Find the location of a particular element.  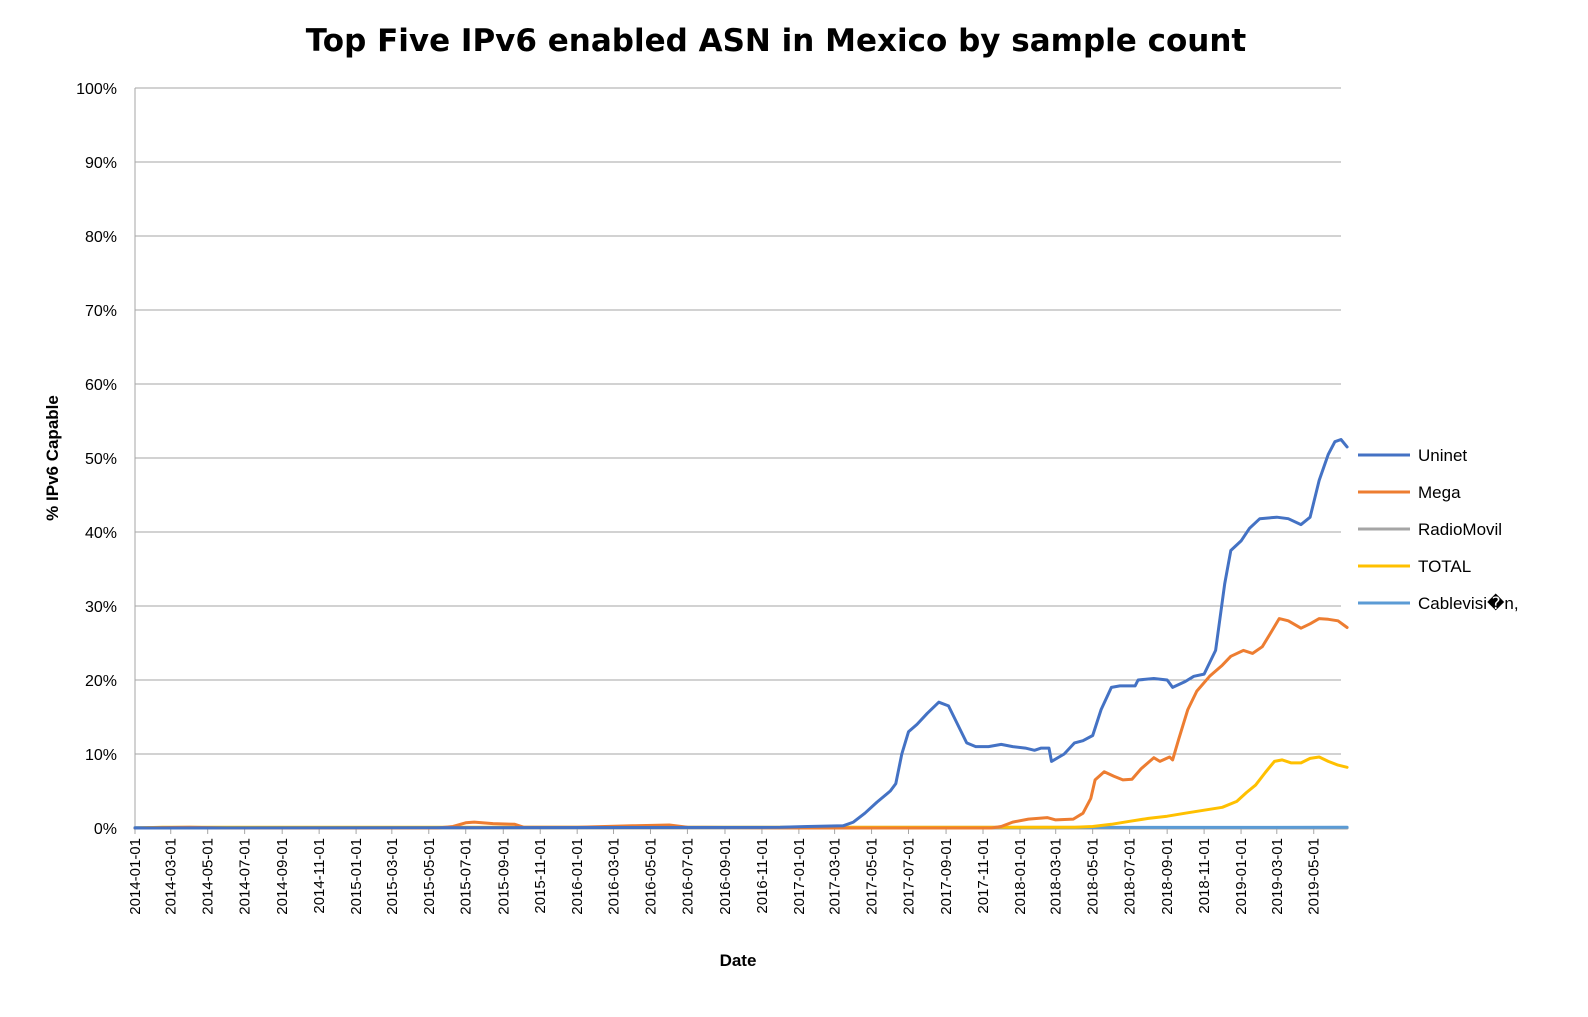

legend-label: RadioMovil is located at coordinates (1460, 529).